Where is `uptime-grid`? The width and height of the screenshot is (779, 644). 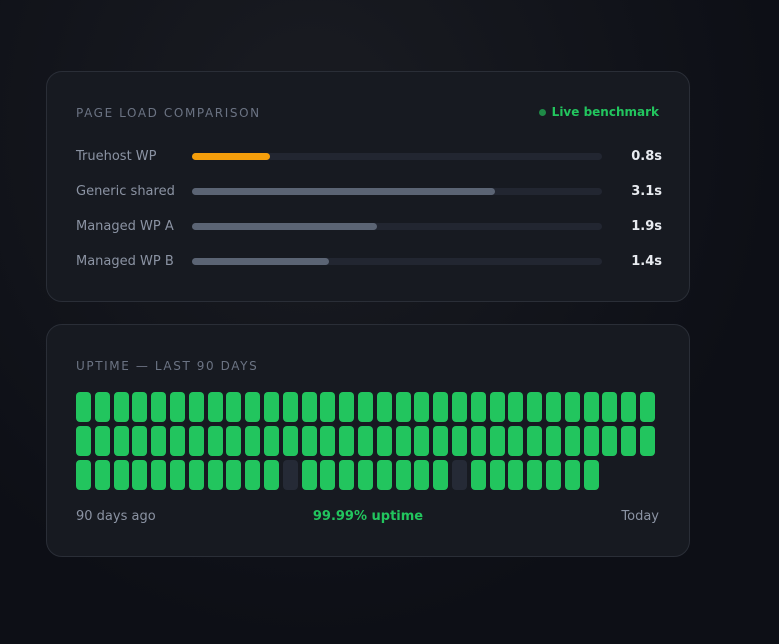 uptime-grid is located at coordinates (365, 441).